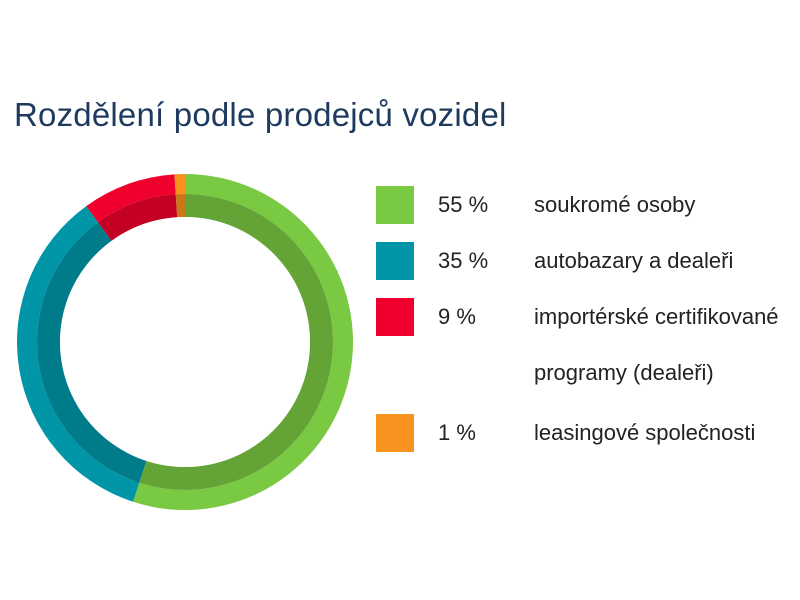 The width and height of the screenshot is (800, 600). Describe the element at coordinates (634, 260) in the screenshot. I see `legend-label: autobazary a dealeři` at that location.